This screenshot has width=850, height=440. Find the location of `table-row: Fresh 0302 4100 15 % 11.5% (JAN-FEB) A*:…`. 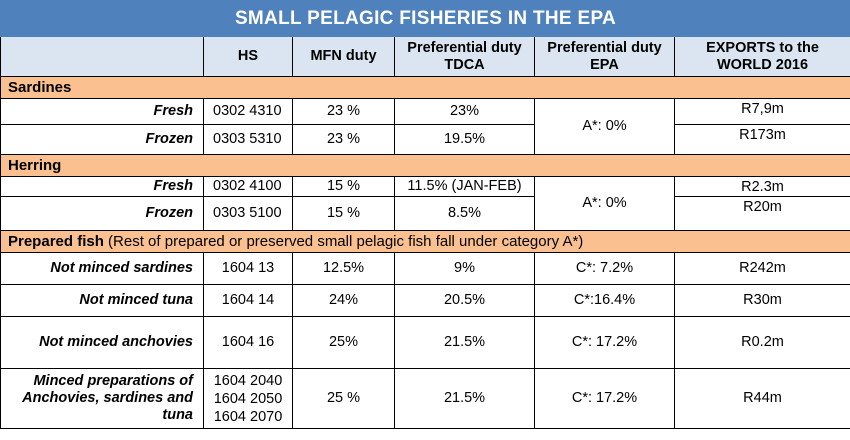

table-row: Fresh 0302 4100 15 % 11.5% (JAN-FEB) A*:… is located at coordinates (425, 203).